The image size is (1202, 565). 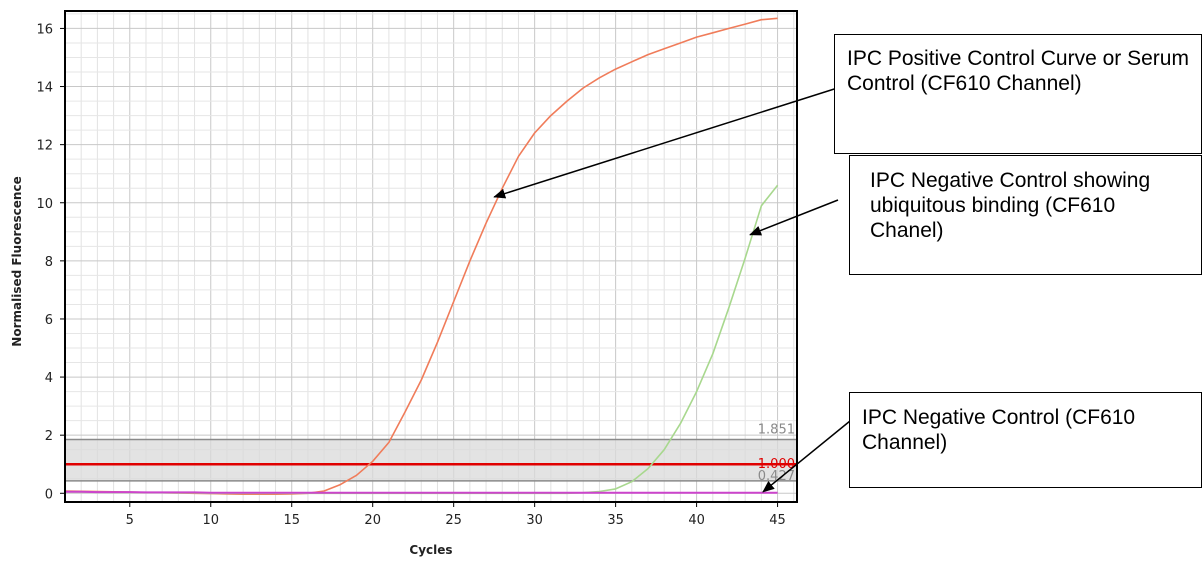 I want to click on y-tick-label: 12, so click(x=44, y=146).